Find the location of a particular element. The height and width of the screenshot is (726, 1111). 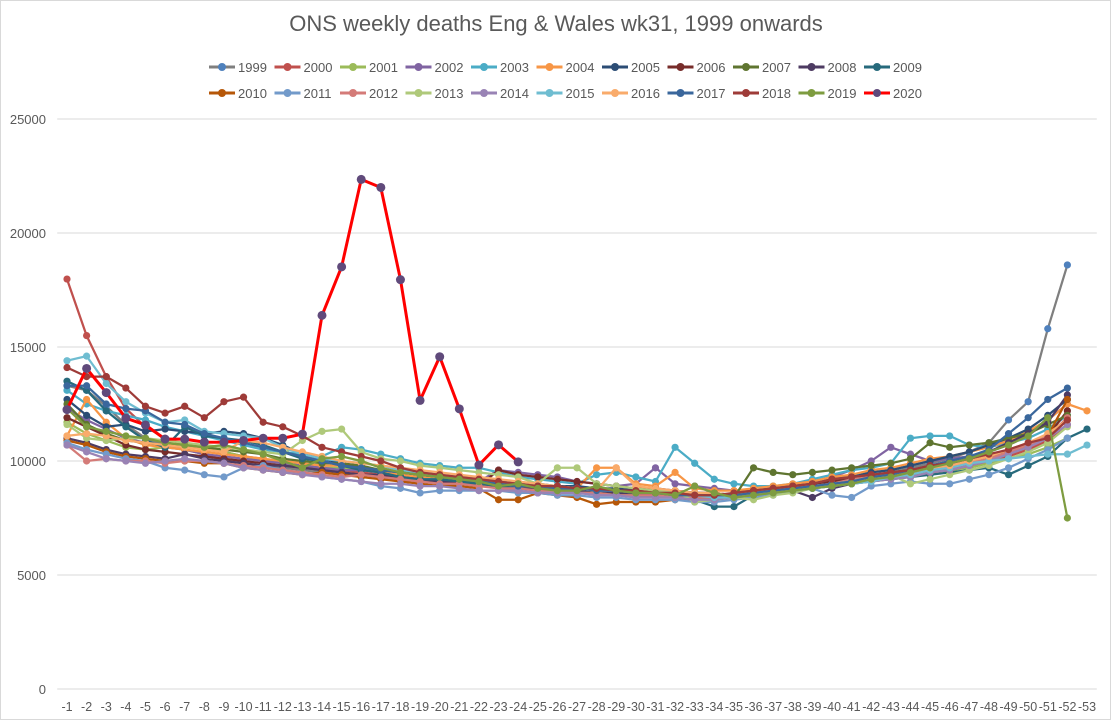

legend-item-2008: 2008 is located at coordinates (827, 67).